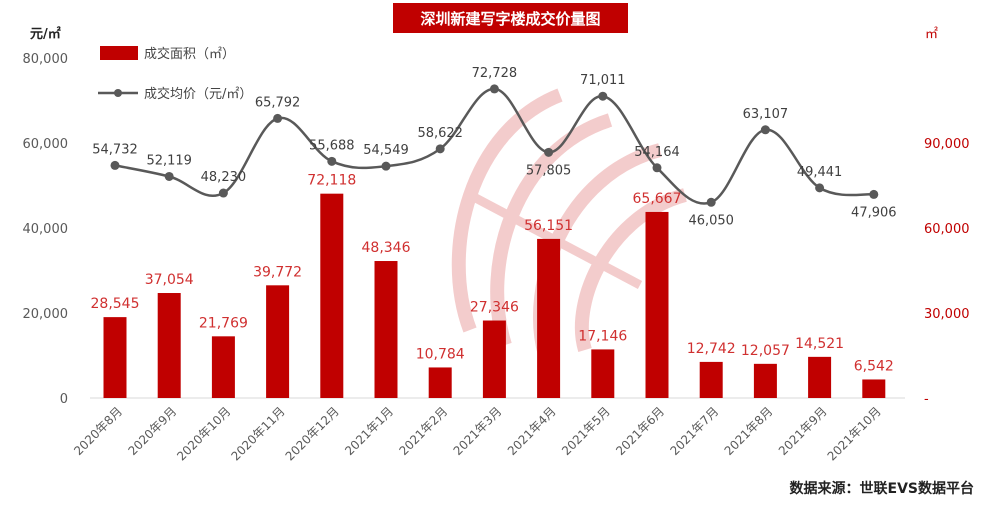  Describe the element at coordinates (549, 170) in the screenshot. I see `line-value-label: 57,805` at that location.